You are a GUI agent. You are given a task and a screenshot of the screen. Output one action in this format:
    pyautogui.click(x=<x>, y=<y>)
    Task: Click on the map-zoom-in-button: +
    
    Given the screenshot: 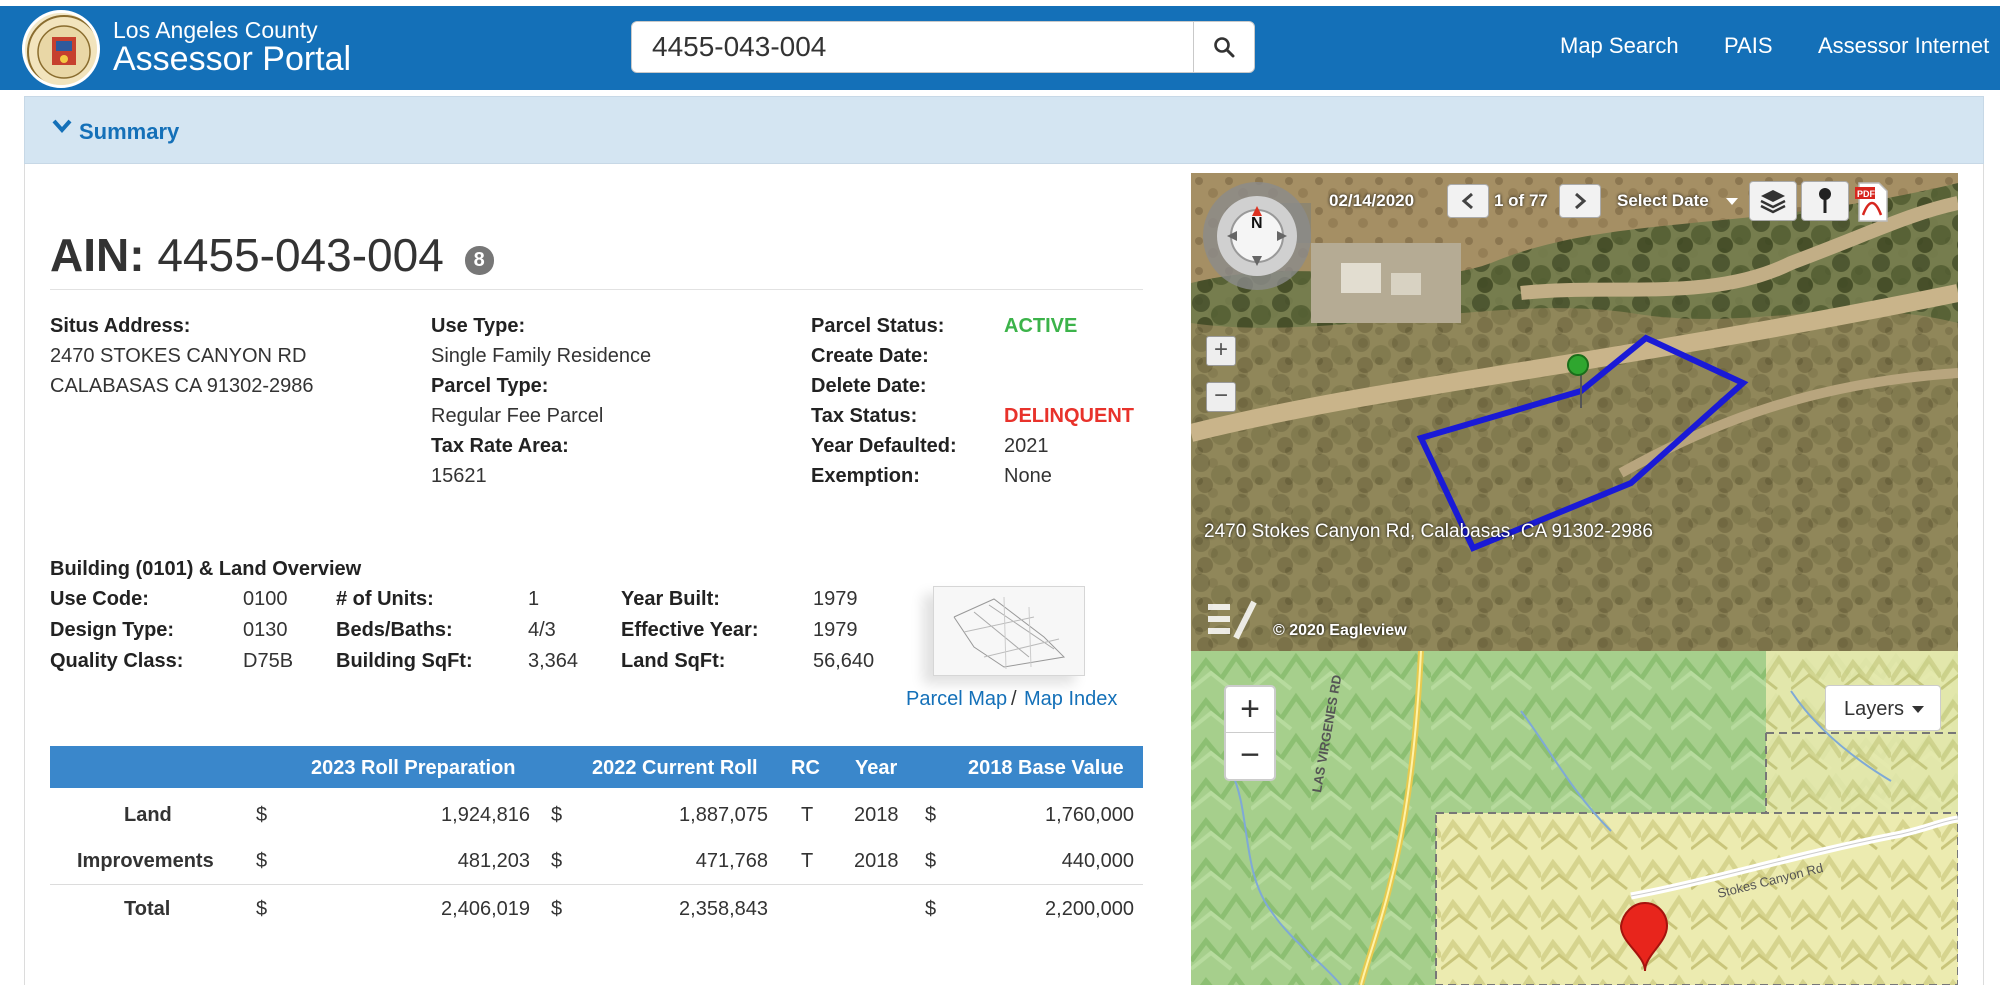 What is the action you would take?
    pyautogui.click(x=1250, y=710)
    